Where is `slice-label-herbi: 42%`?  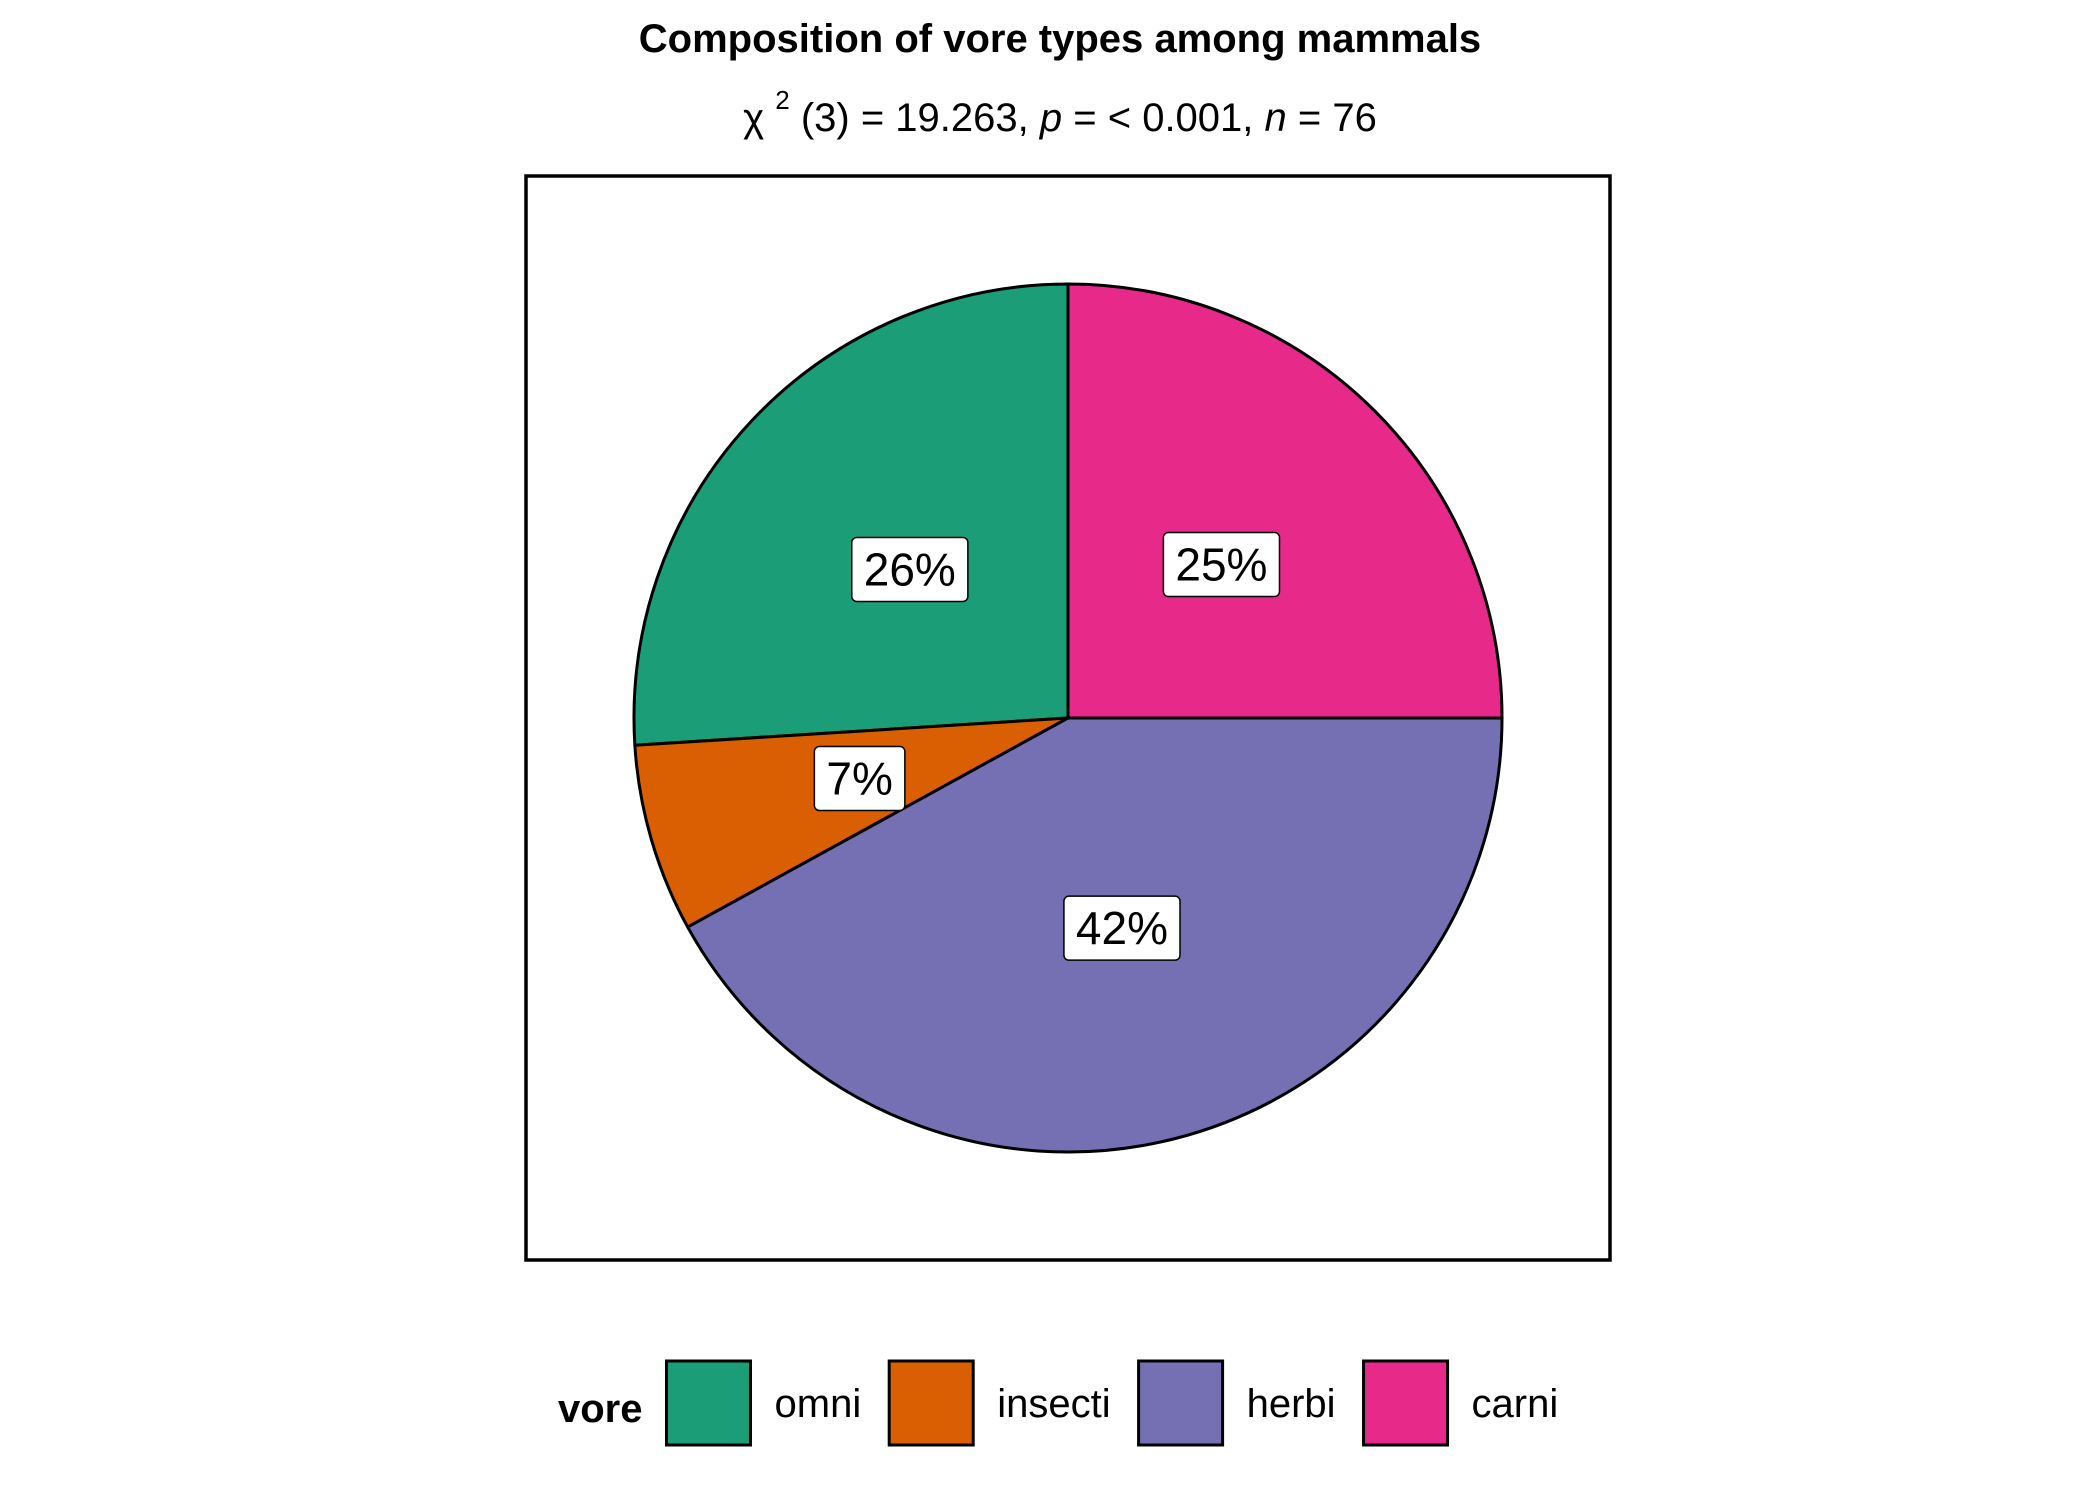
slice-label-herbi: 42% is located at coordinates (1122, 928).